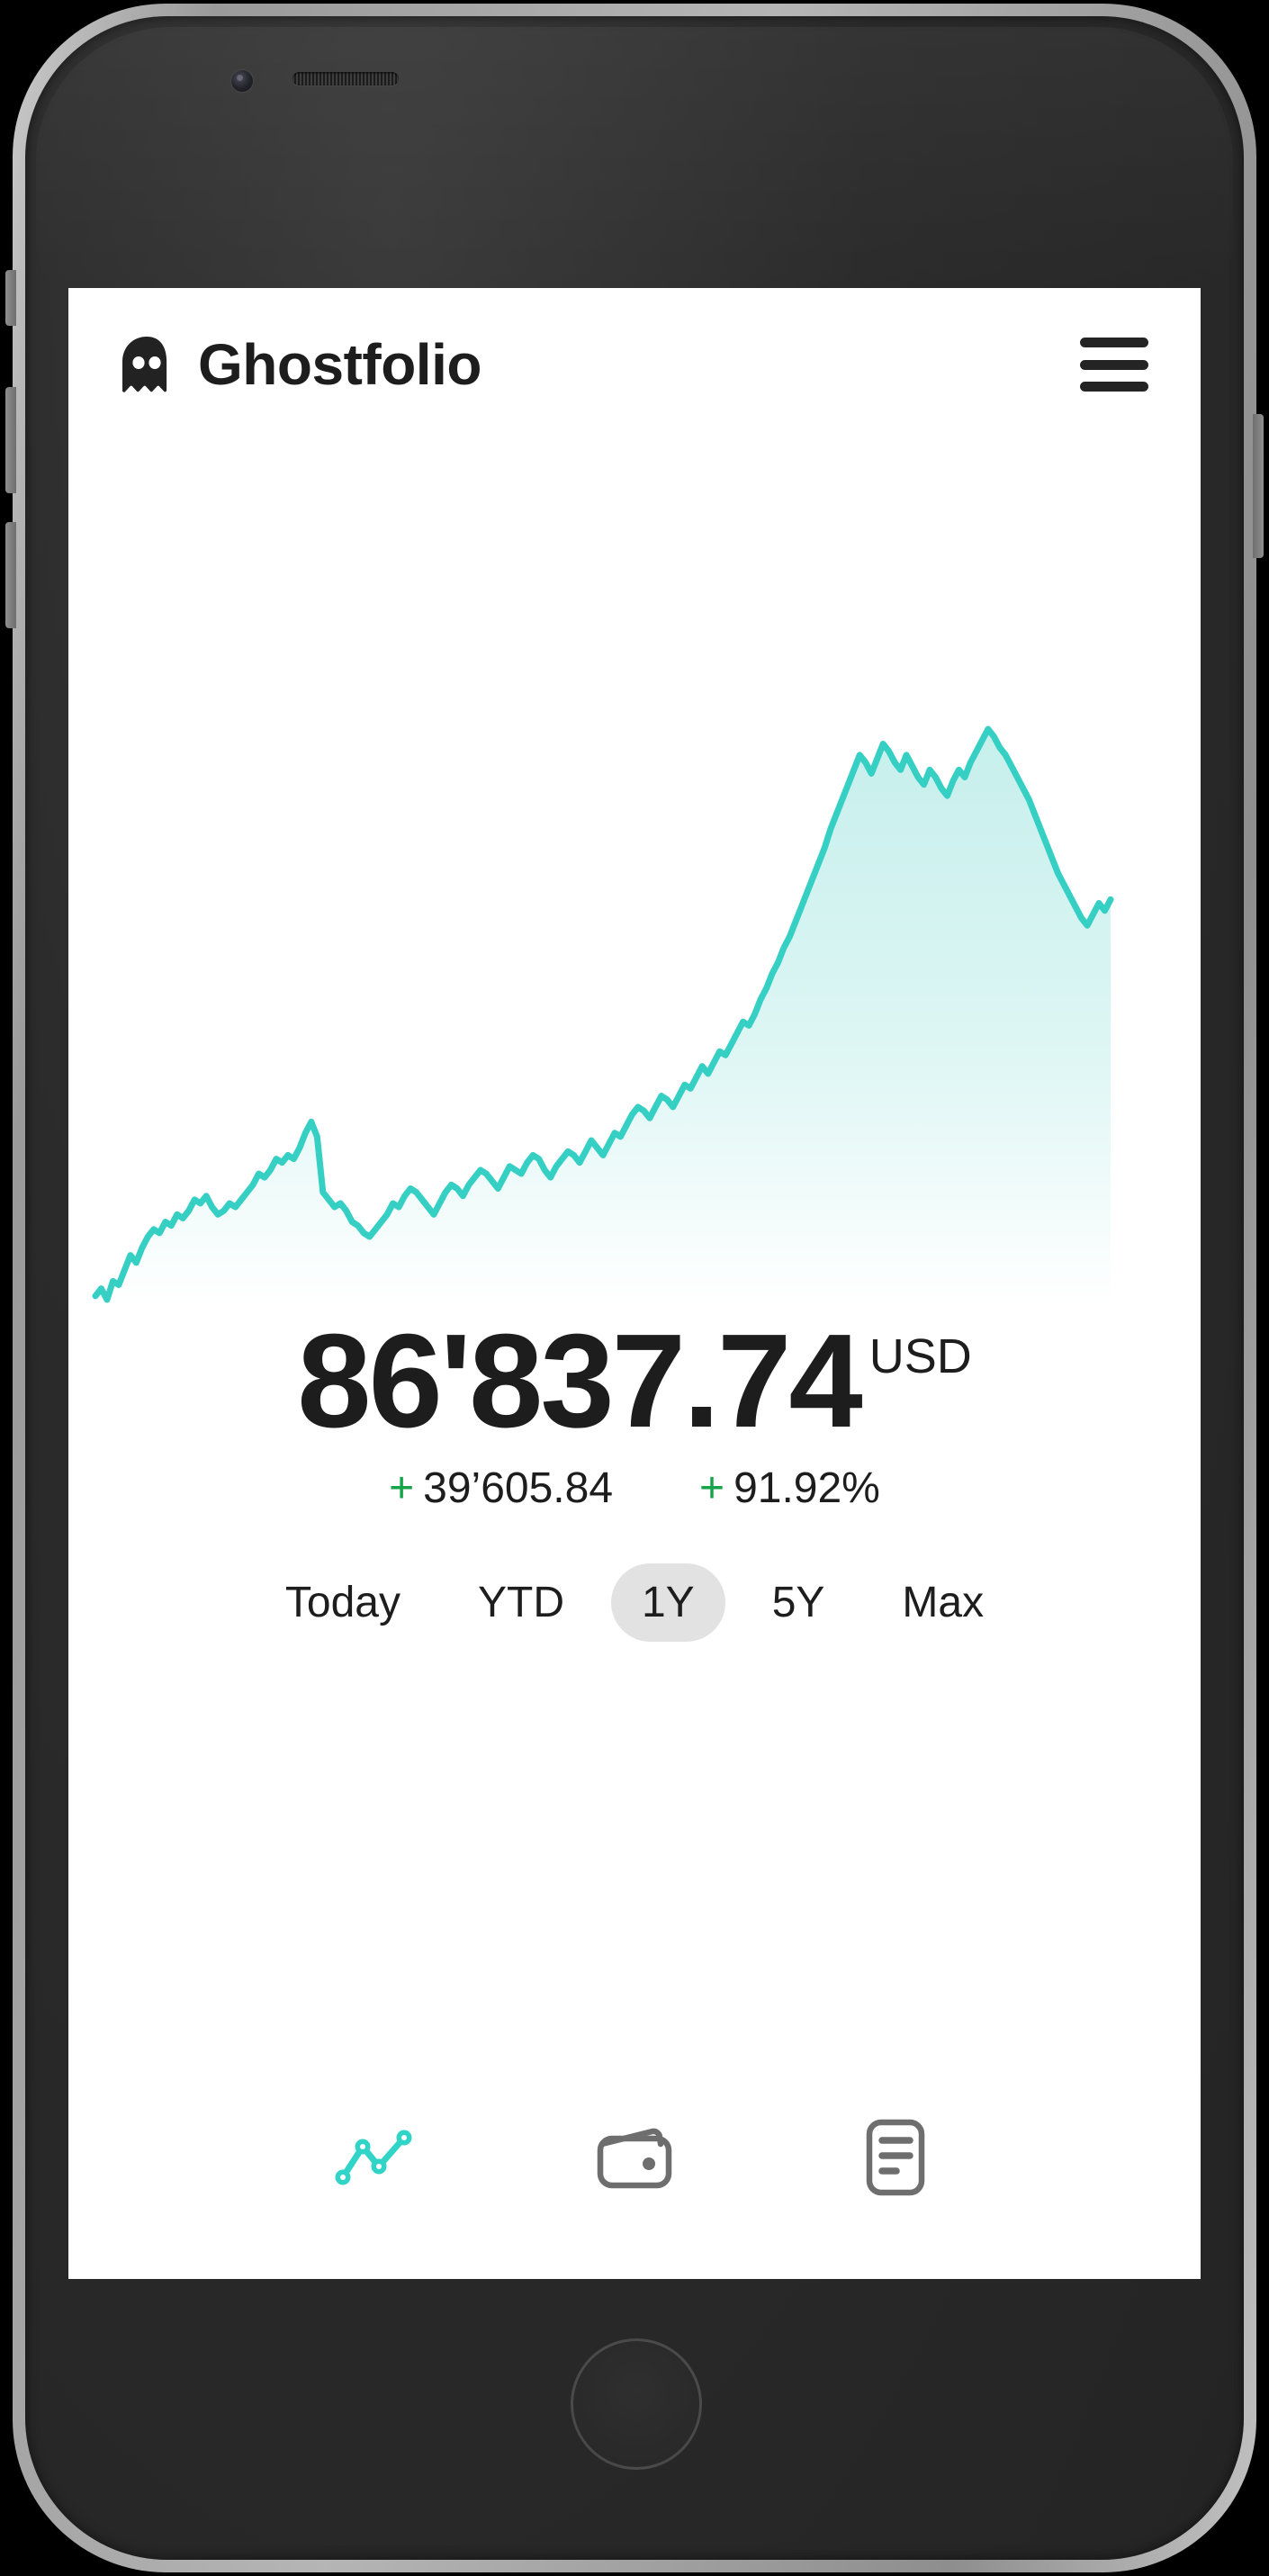 The height and width of the screenshot is (2576, 1269). I want to click on range-tab-today: Today, so click(342, 1602).